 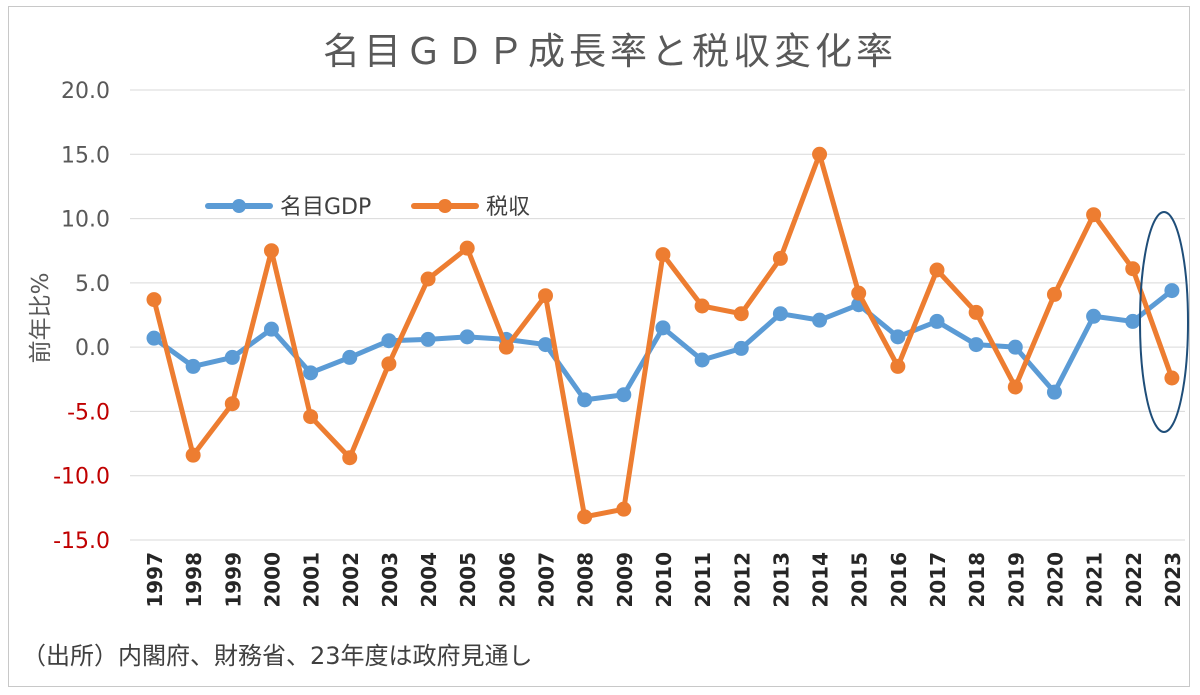 What do you see at coordinates (1055, 580) in the screenshot?
I see `x-tick-label: 2020` at bounding box center [1055, 580].